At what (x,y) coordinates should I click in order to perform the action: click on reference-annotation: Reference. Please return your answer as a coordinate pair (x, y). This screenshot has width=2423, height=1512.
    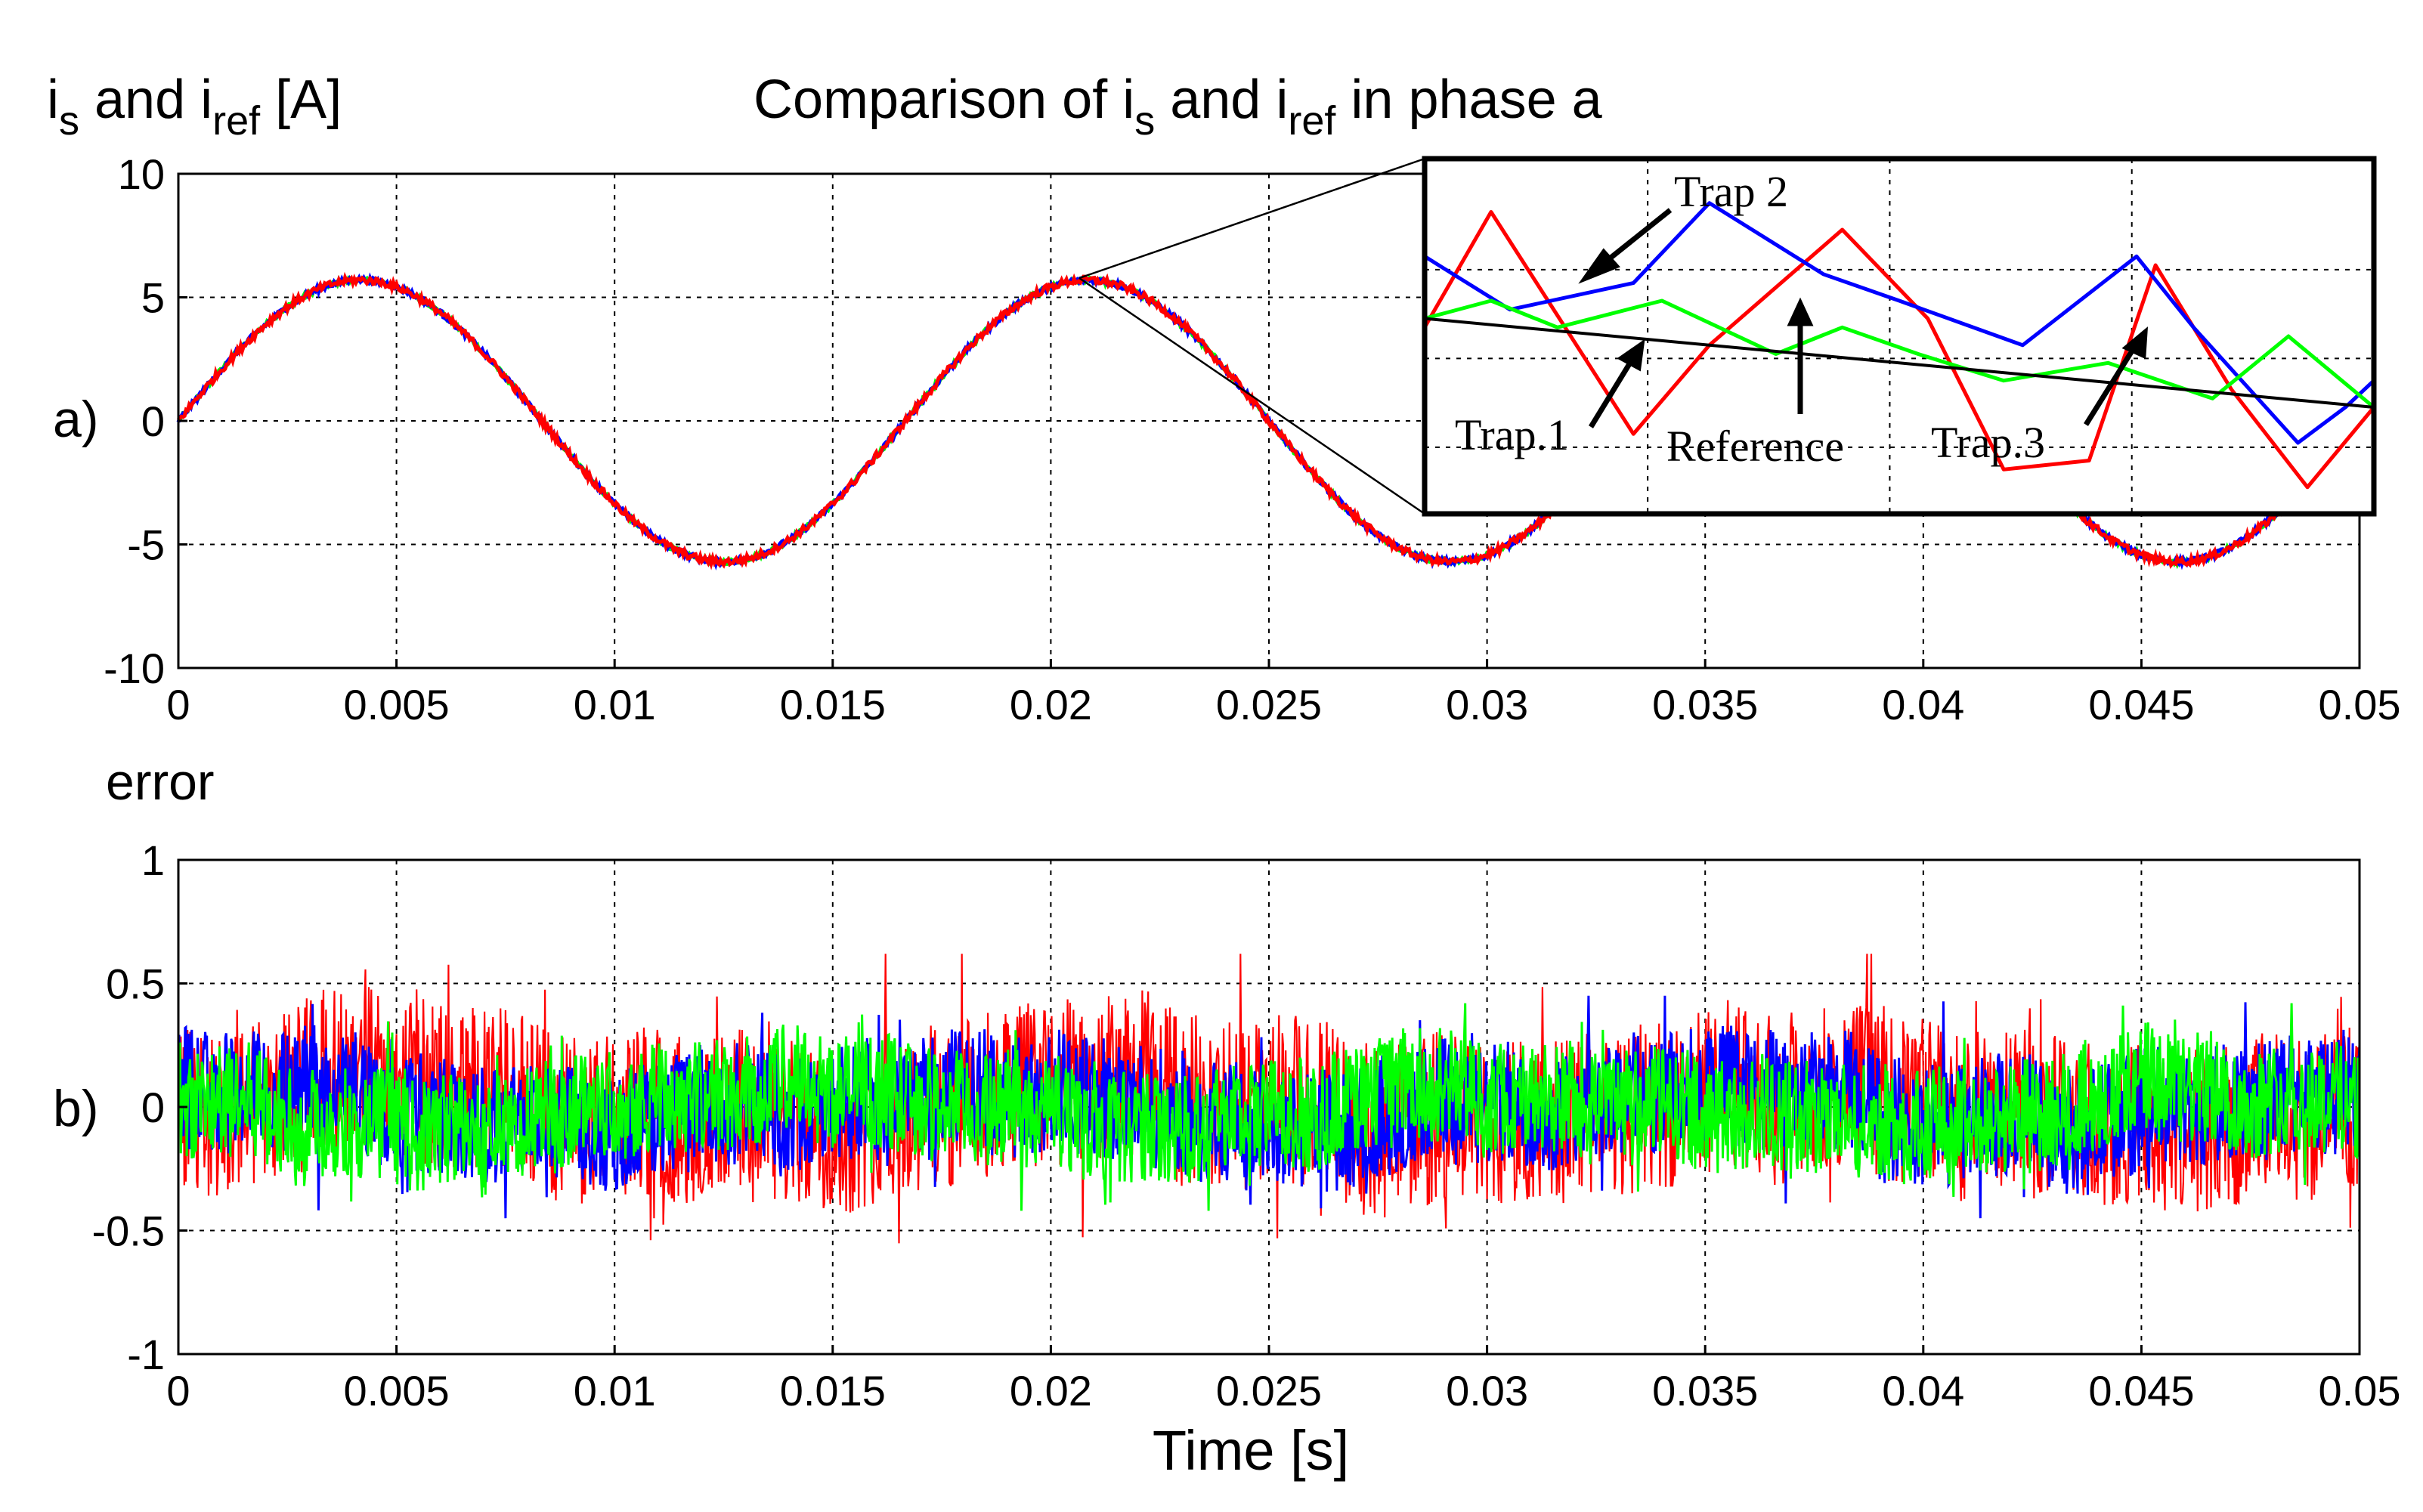
    Looking at the image, I should click on (1755, 446).